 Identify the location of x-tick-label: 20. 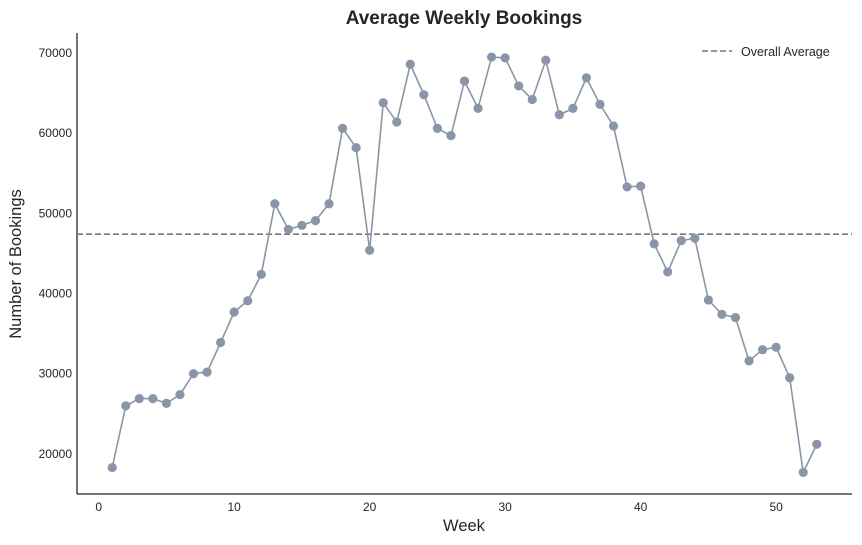
(370, 507).